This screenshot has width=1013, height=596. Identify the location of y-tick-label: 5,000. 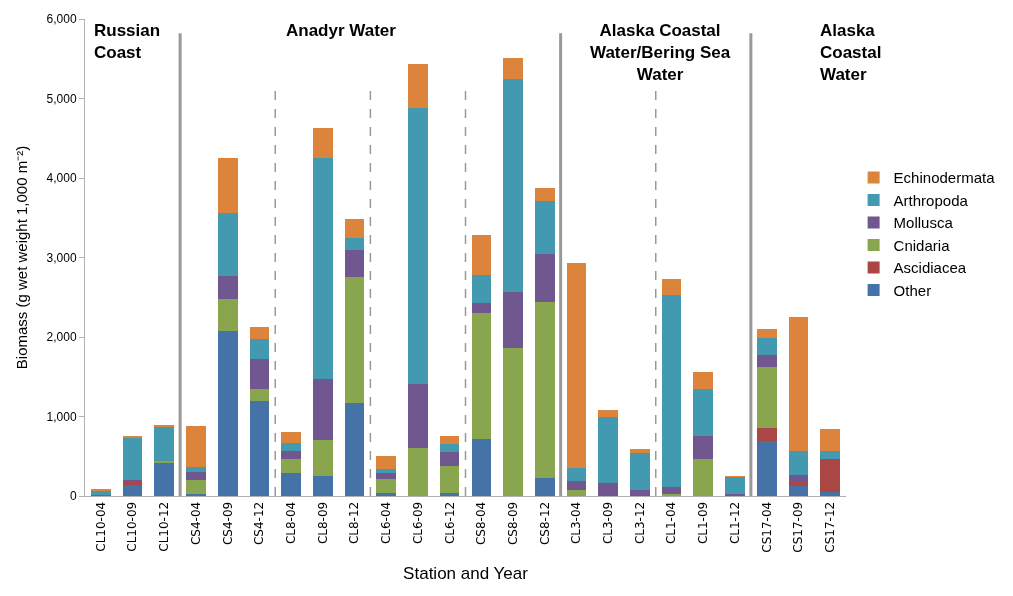
(61, 98).